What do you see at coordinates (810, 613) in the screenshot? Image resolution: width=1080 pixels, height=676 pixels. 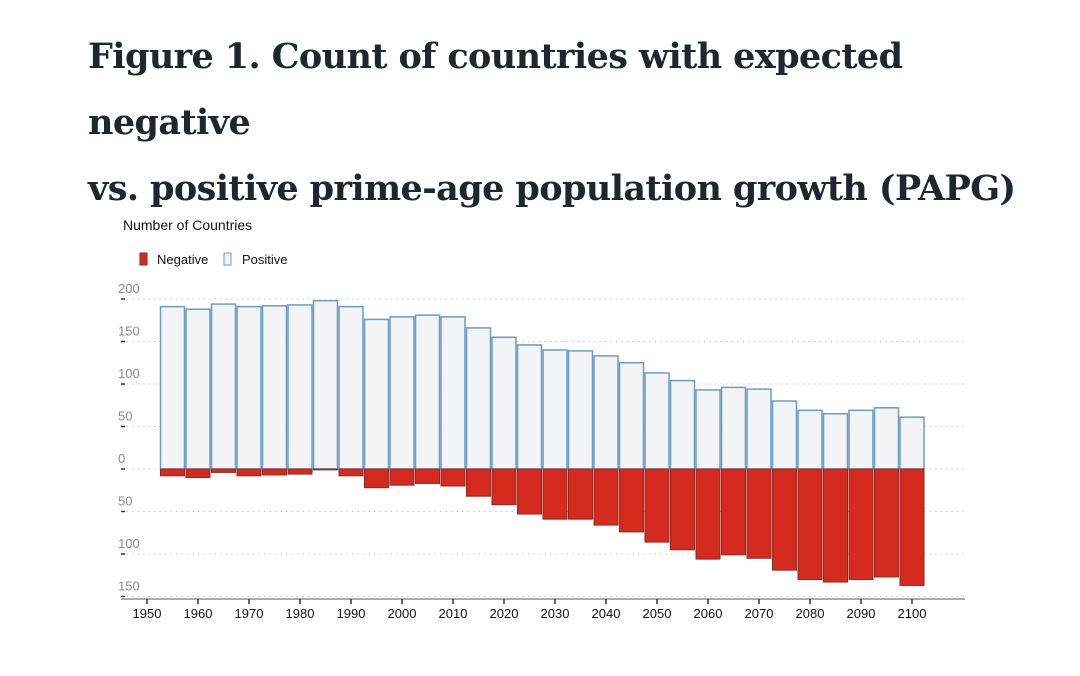 I see `x-tick-label: 2080` at bounding box center [810, 613].